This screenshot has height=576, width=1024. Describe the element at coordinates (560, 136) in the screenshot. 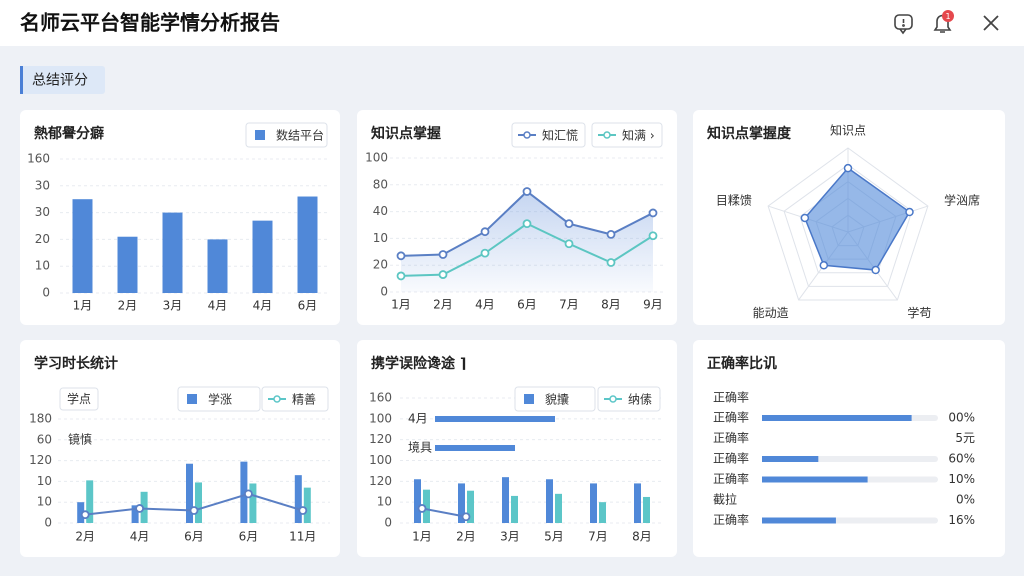

I see `legend-label: 知汇慌` at that location.